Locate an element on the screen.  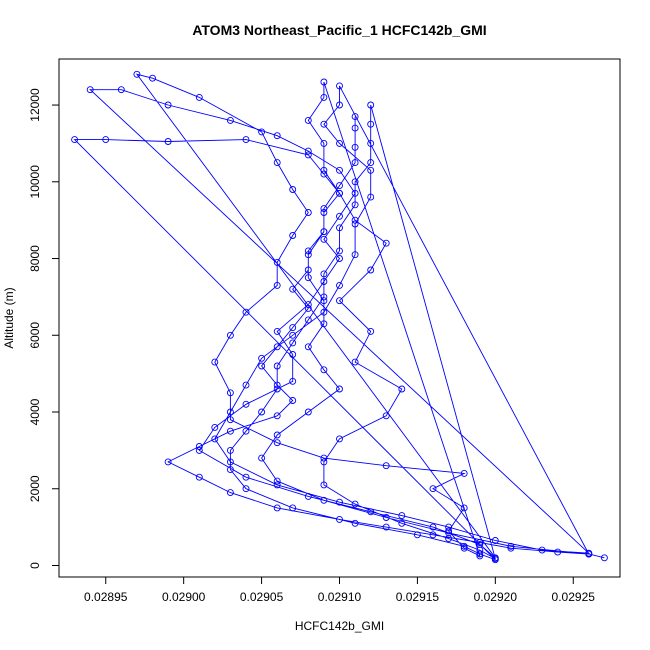
y-axis: 0 2000 4000 6000 8000 10000 12000 is located at coordinates (43, 328).